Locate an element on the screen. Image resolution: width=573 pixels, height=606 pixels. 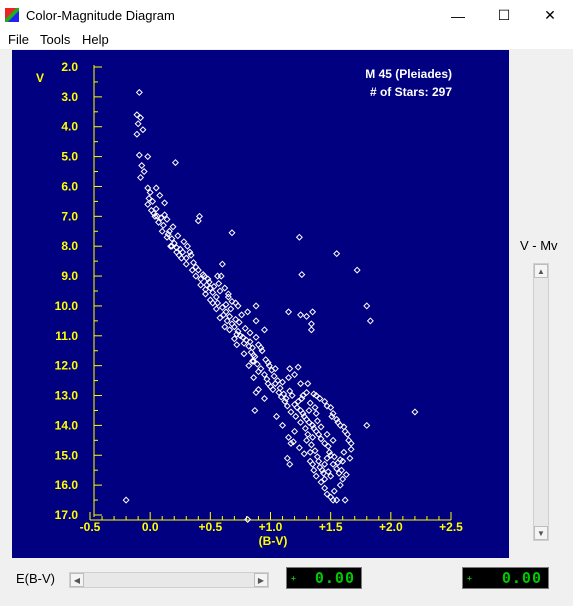
scroll-up-button: ▲ is located at coordinates (541, 271).